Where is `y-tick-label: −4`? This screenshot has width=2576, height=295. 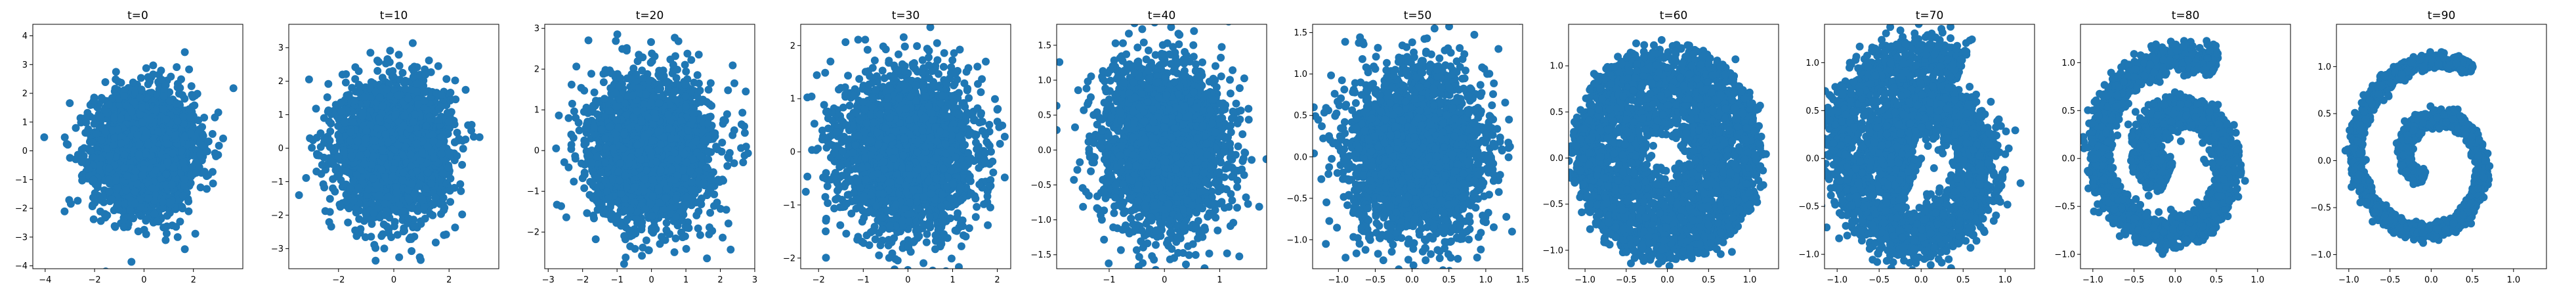 y-tick-label: −4 is located at coordinates (21, 266).